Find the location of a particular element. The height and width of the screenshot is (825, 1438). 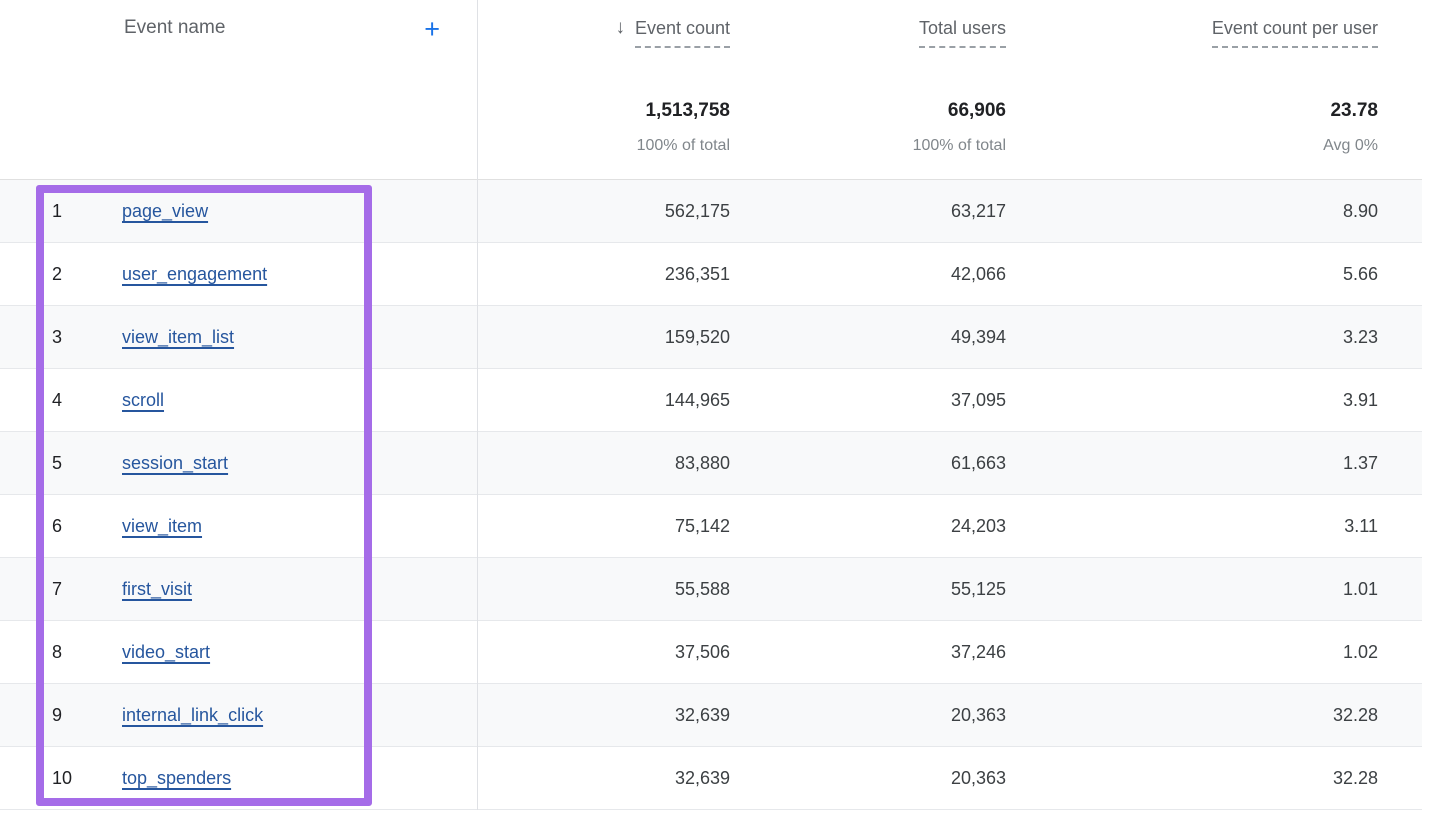

event-count-value: 144,965 is located at coordinates (697, 399).